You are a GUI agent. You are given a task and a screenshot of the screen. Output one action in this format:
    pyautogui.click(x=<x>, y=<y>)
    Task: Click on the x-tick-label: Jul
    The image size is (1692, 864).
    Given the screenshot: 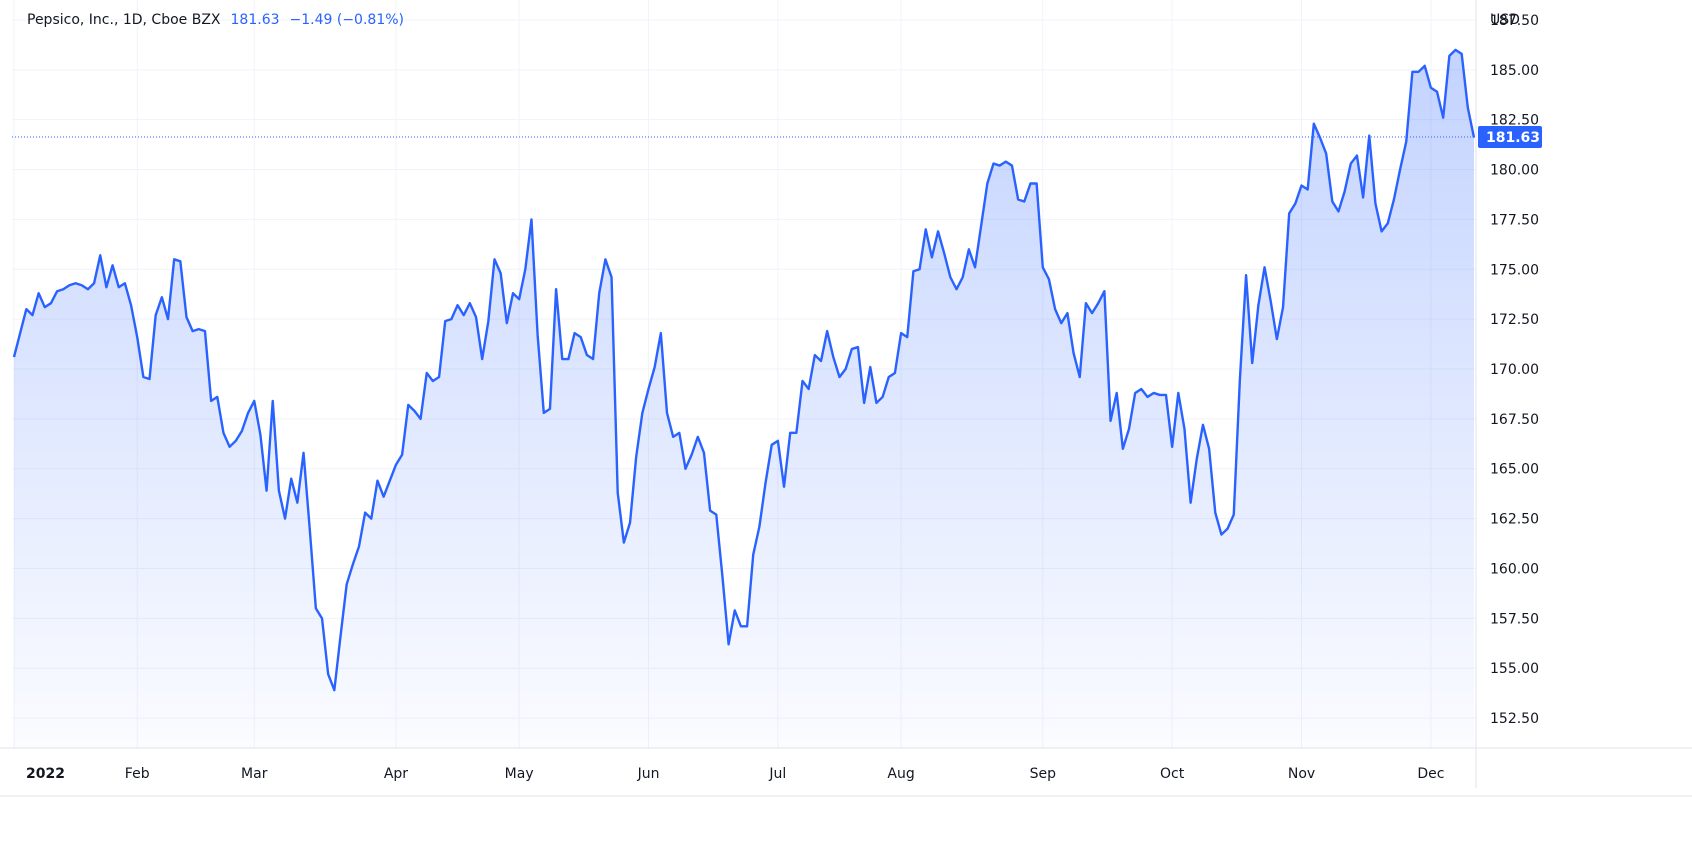 What is the action you would take?
    pyautogui.click(x=777, y=774)
    